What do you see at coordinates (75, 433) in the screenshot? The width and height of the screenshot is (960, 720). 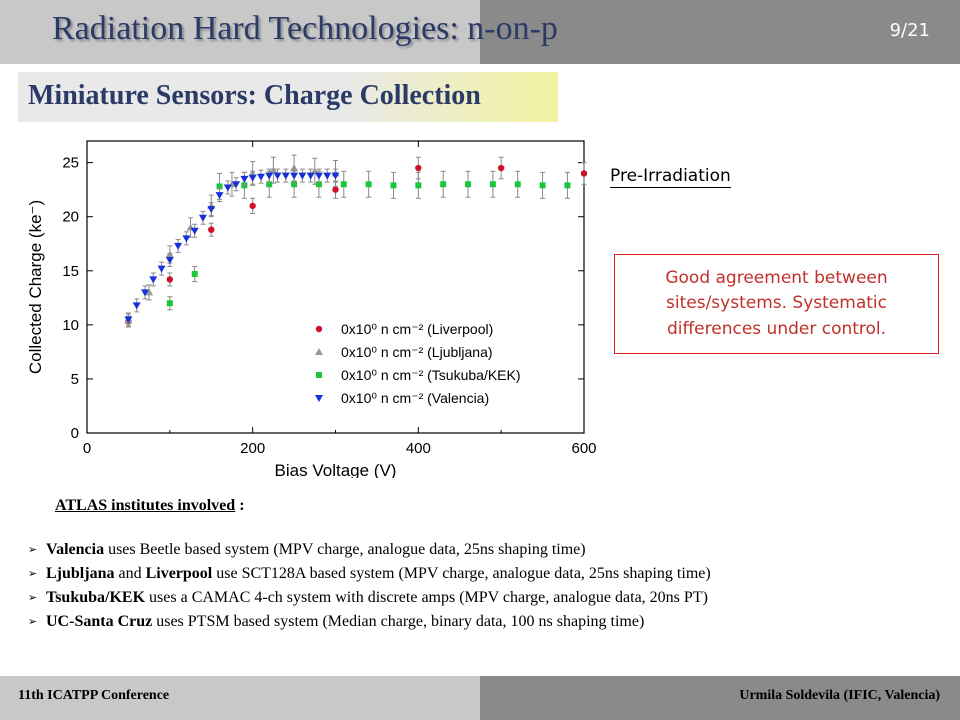 I see `y-tick-label: 0` at bounding box center [75, 433].